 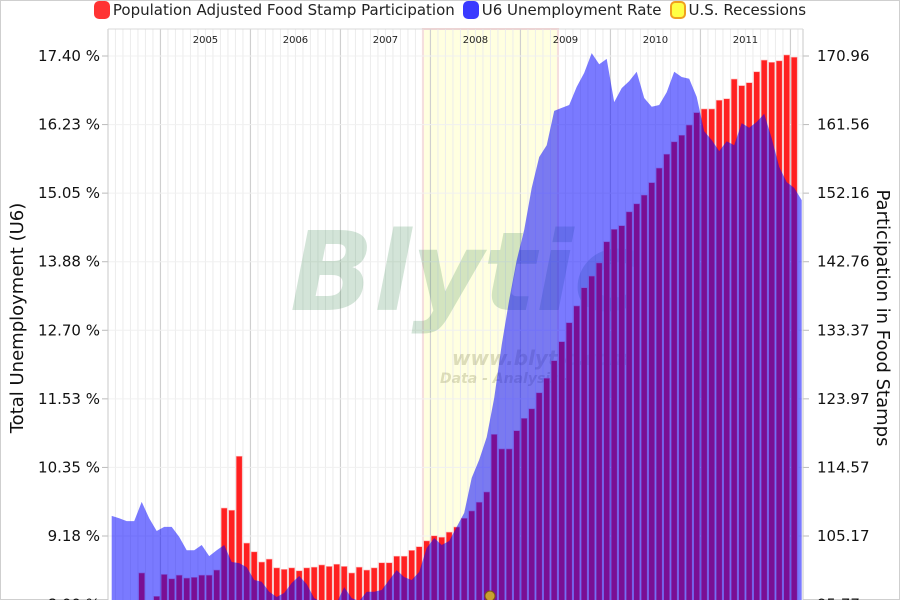 I want to click on legend-item-recessions: U.S. Recessions, so click(x=738, y=10).